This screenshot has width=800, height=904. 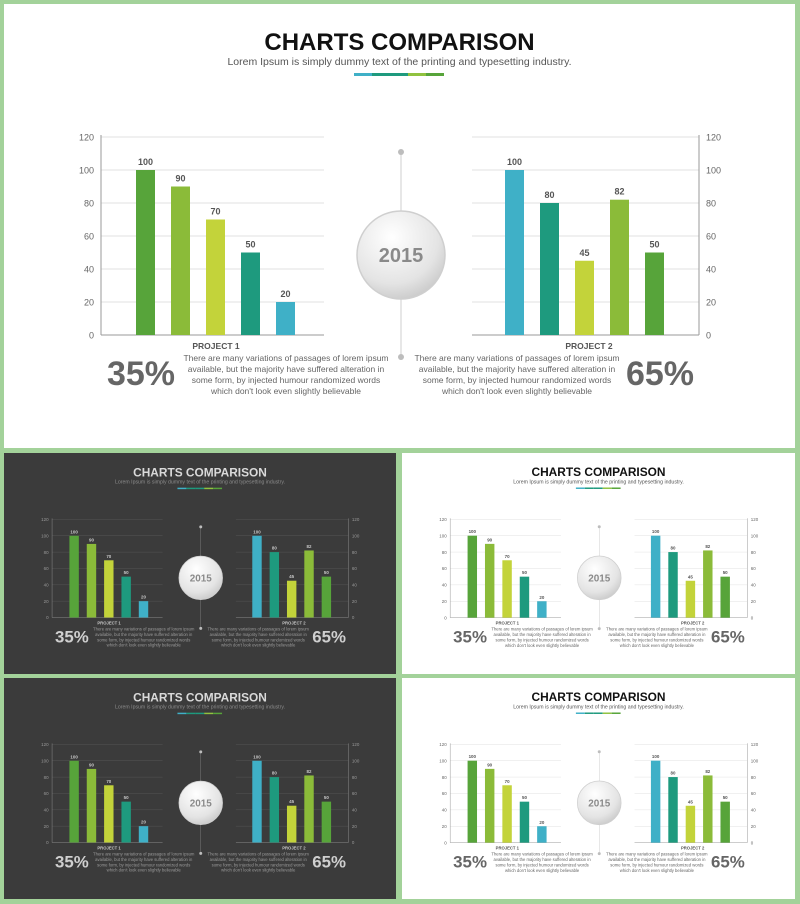 I want to click on data-label: 90, so click(x=180, y=179).